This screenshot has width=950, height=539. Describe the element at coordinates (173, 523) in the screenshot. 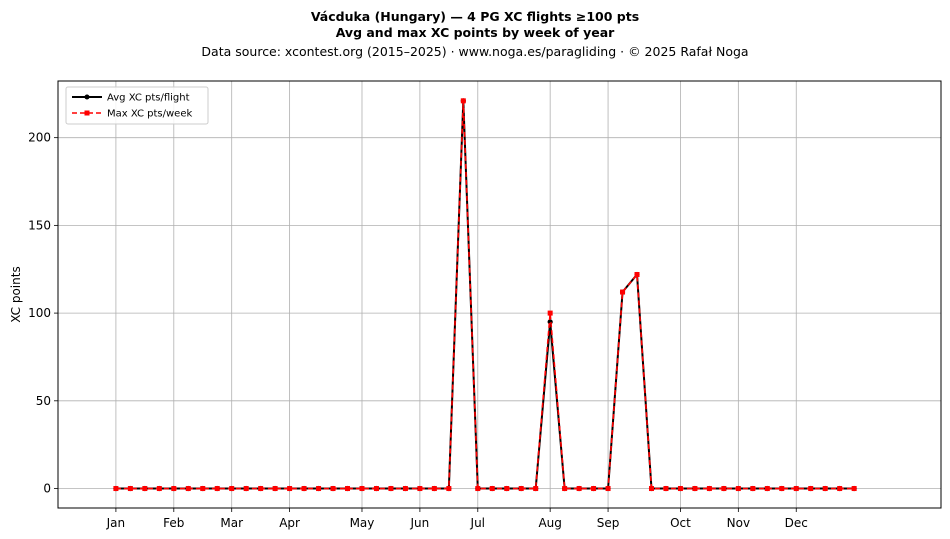

I see `x-tick-label: Feb` at that location.